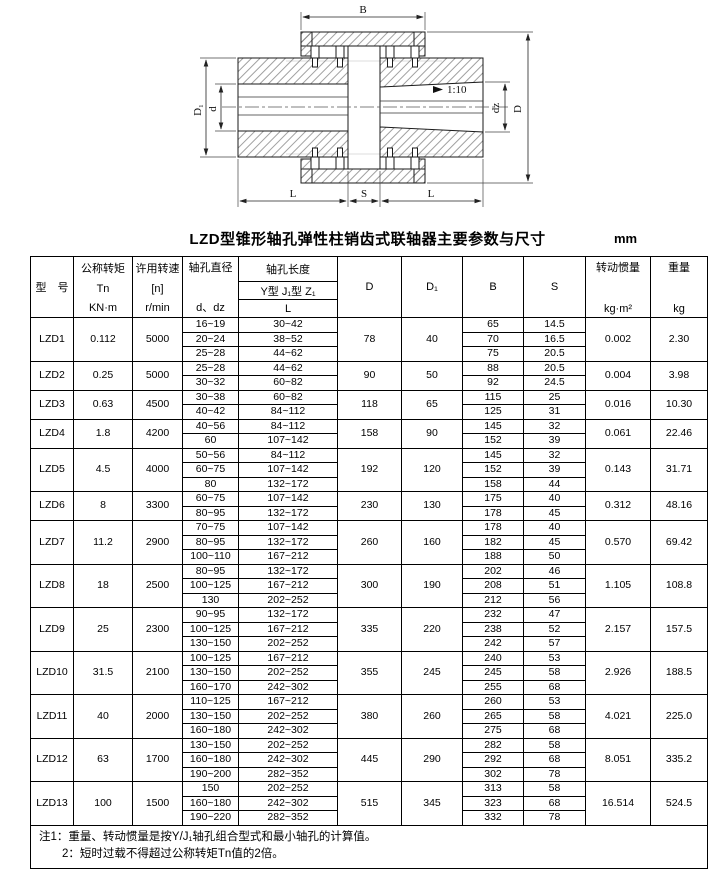 The width and height of the screenshot is (725, 869). I want to click on cell-torque: 63, so click(103, 759).